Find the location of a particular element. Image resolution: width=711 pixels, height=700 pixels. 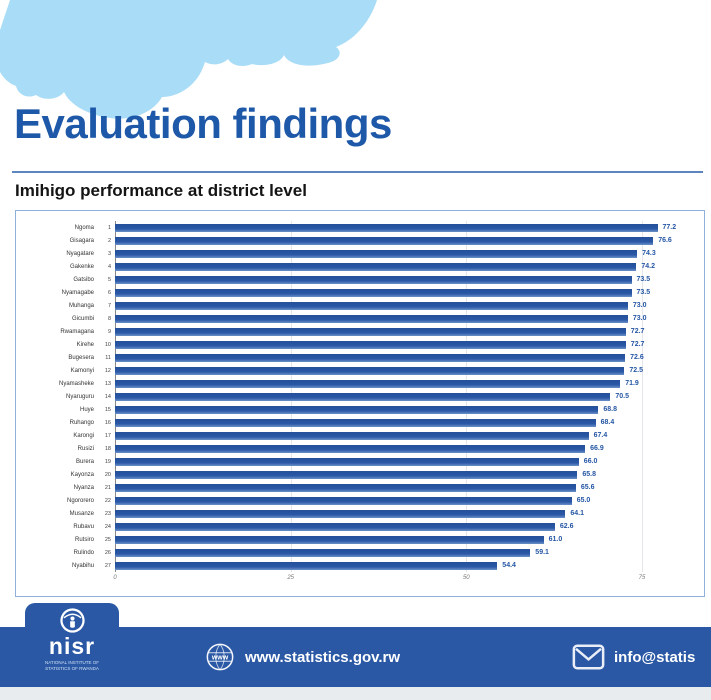

bar-track: 73.5 is located at coordinates (408, 292).